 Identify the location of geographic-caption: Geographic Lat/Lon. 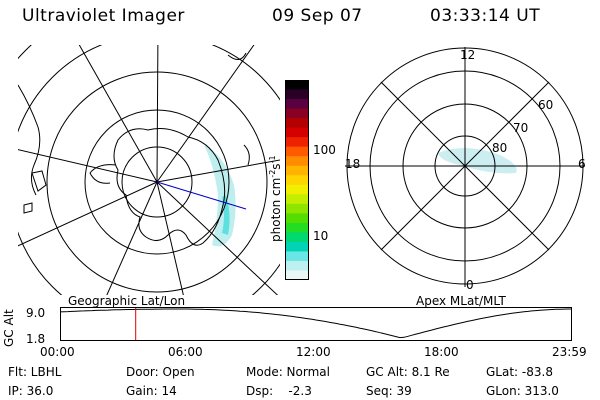
(127, 301).